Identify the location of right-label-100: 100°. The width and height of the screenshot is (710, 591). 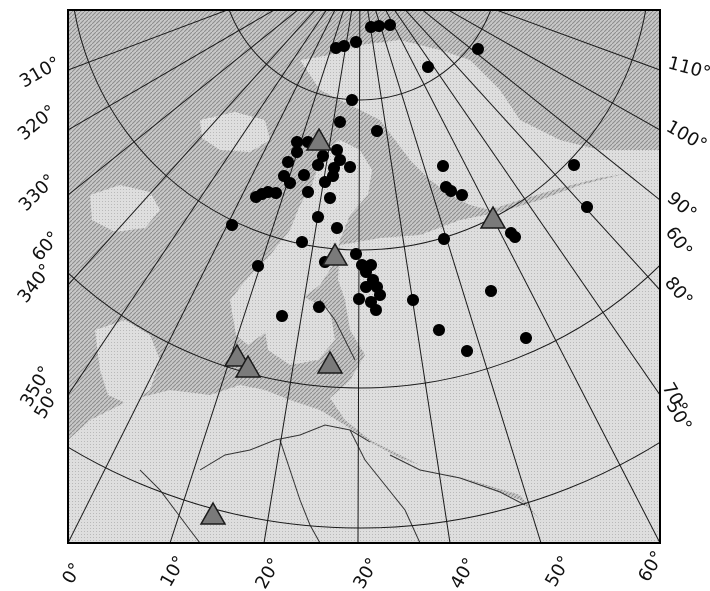
(686, 136).